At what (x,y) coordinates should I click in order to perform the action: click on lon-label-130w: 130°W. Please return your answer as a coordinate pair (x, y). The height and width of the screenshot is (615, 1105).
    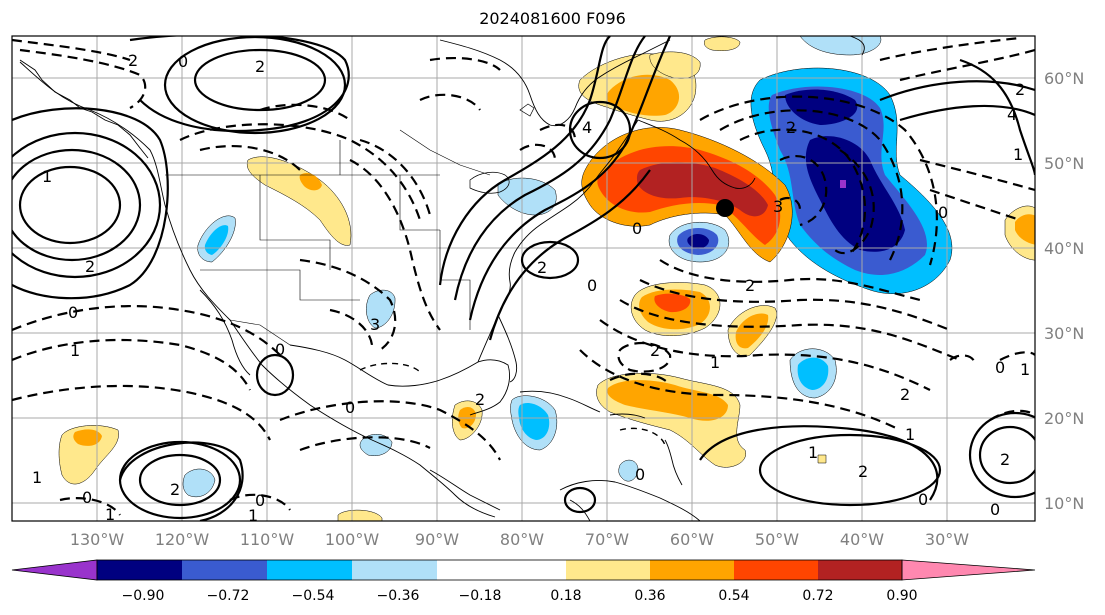
    Looking at the image, I should click on (97, 539).